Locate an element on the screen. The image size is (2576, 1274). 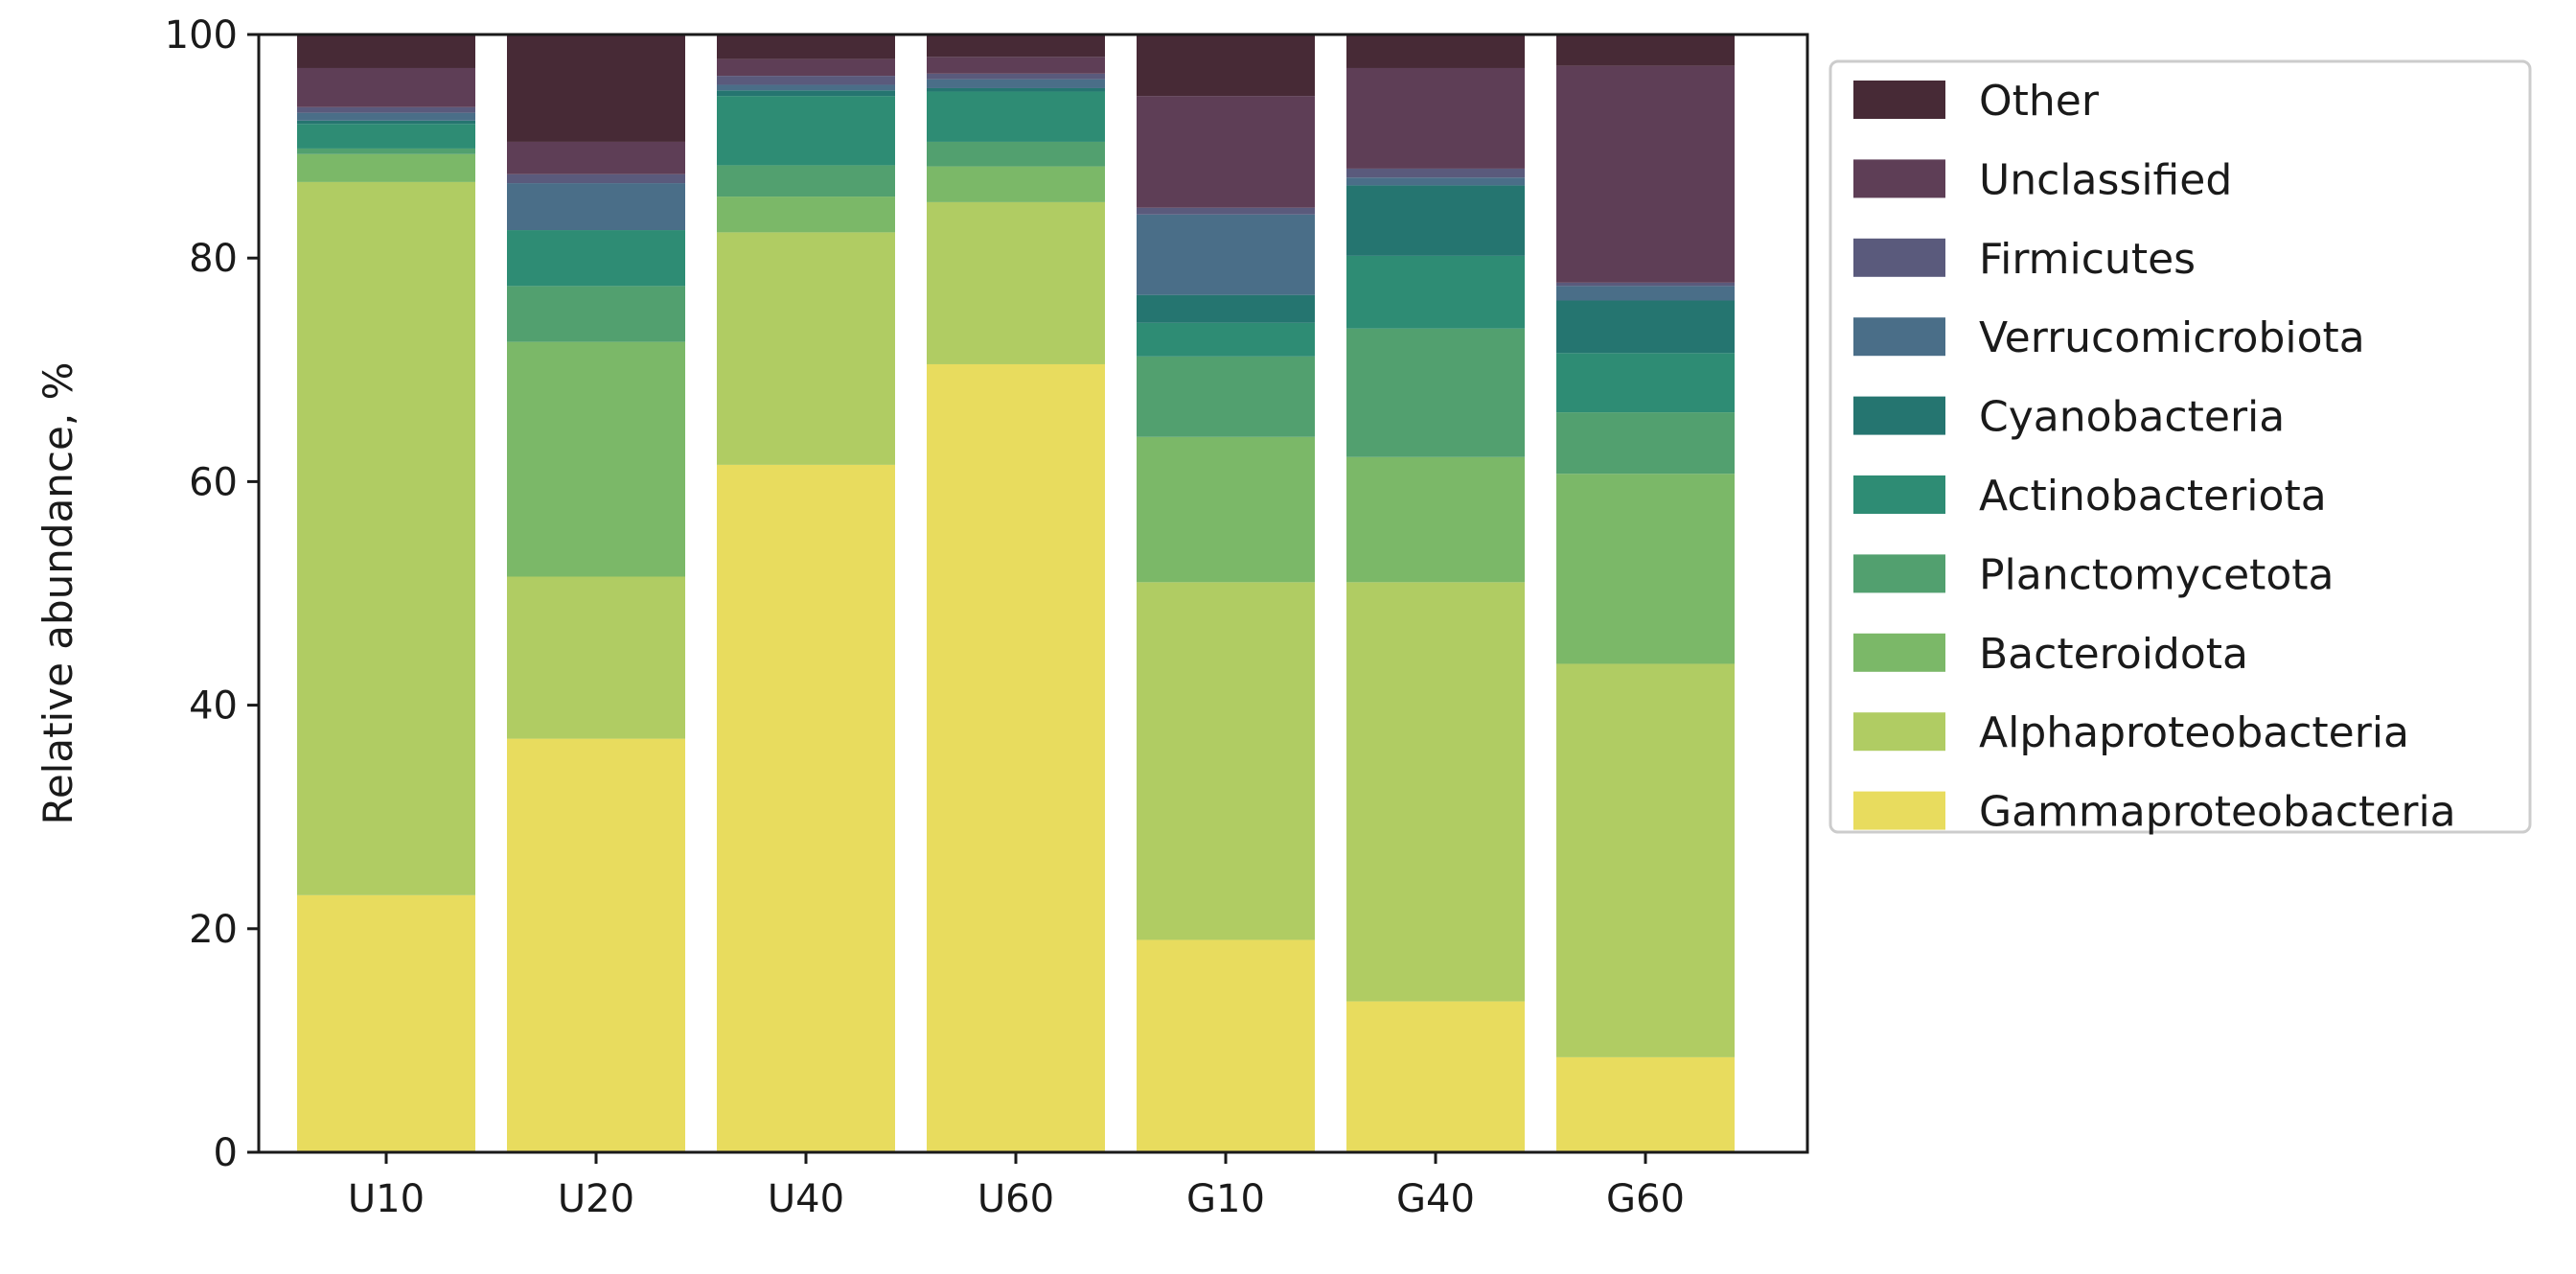
legend-swatch-firmicutes is located at coordinates (1899, 257).